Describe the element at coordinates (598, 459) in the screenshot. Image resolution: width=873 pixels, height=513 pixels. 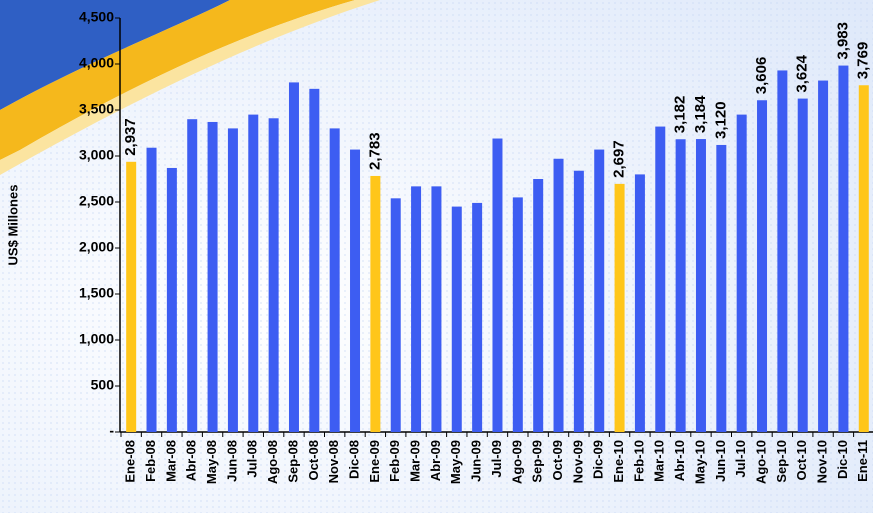
I see `x-tick-label: Dic-09` at that location.